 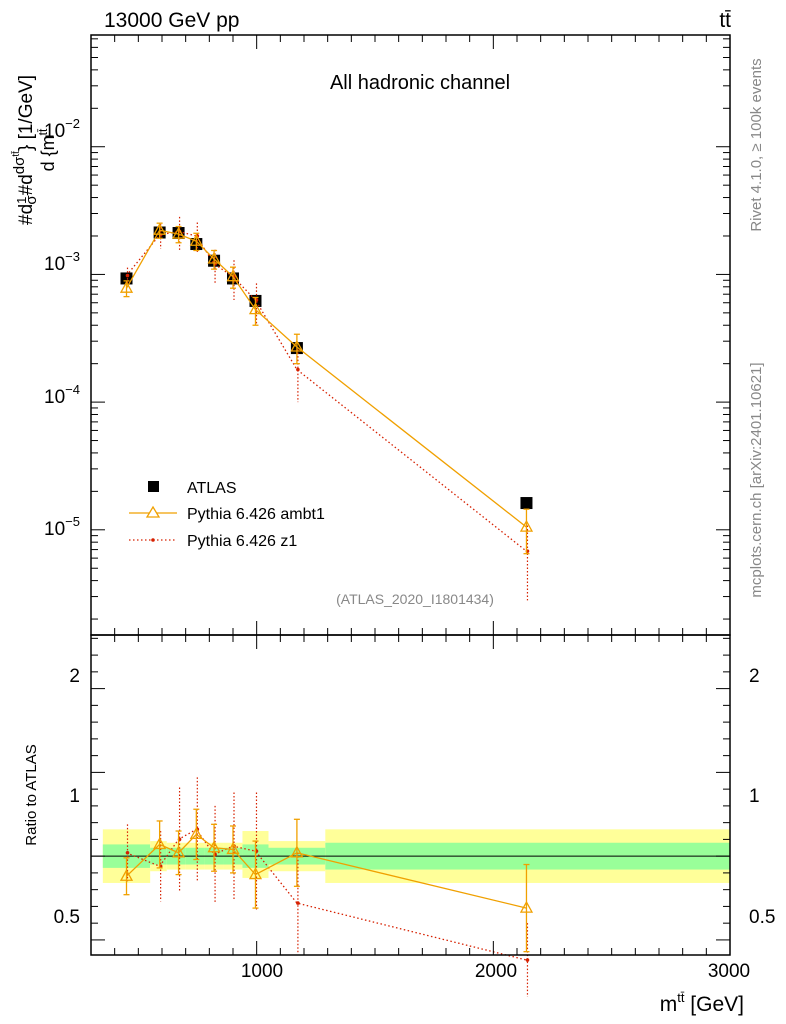 What do you see at coordinates (62, 395) in the screenshot?
I see `main-y-tick-label: 10⁻⁴` at bounding box center [62, 395].